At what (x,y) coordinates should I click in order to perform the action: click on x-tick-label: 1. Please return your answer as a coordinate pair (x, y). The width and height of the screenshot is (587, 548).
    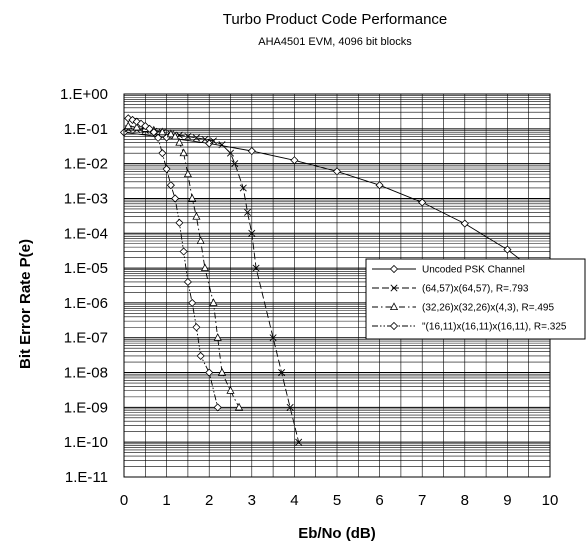
    Looking at the image, I should click on (166, 500).